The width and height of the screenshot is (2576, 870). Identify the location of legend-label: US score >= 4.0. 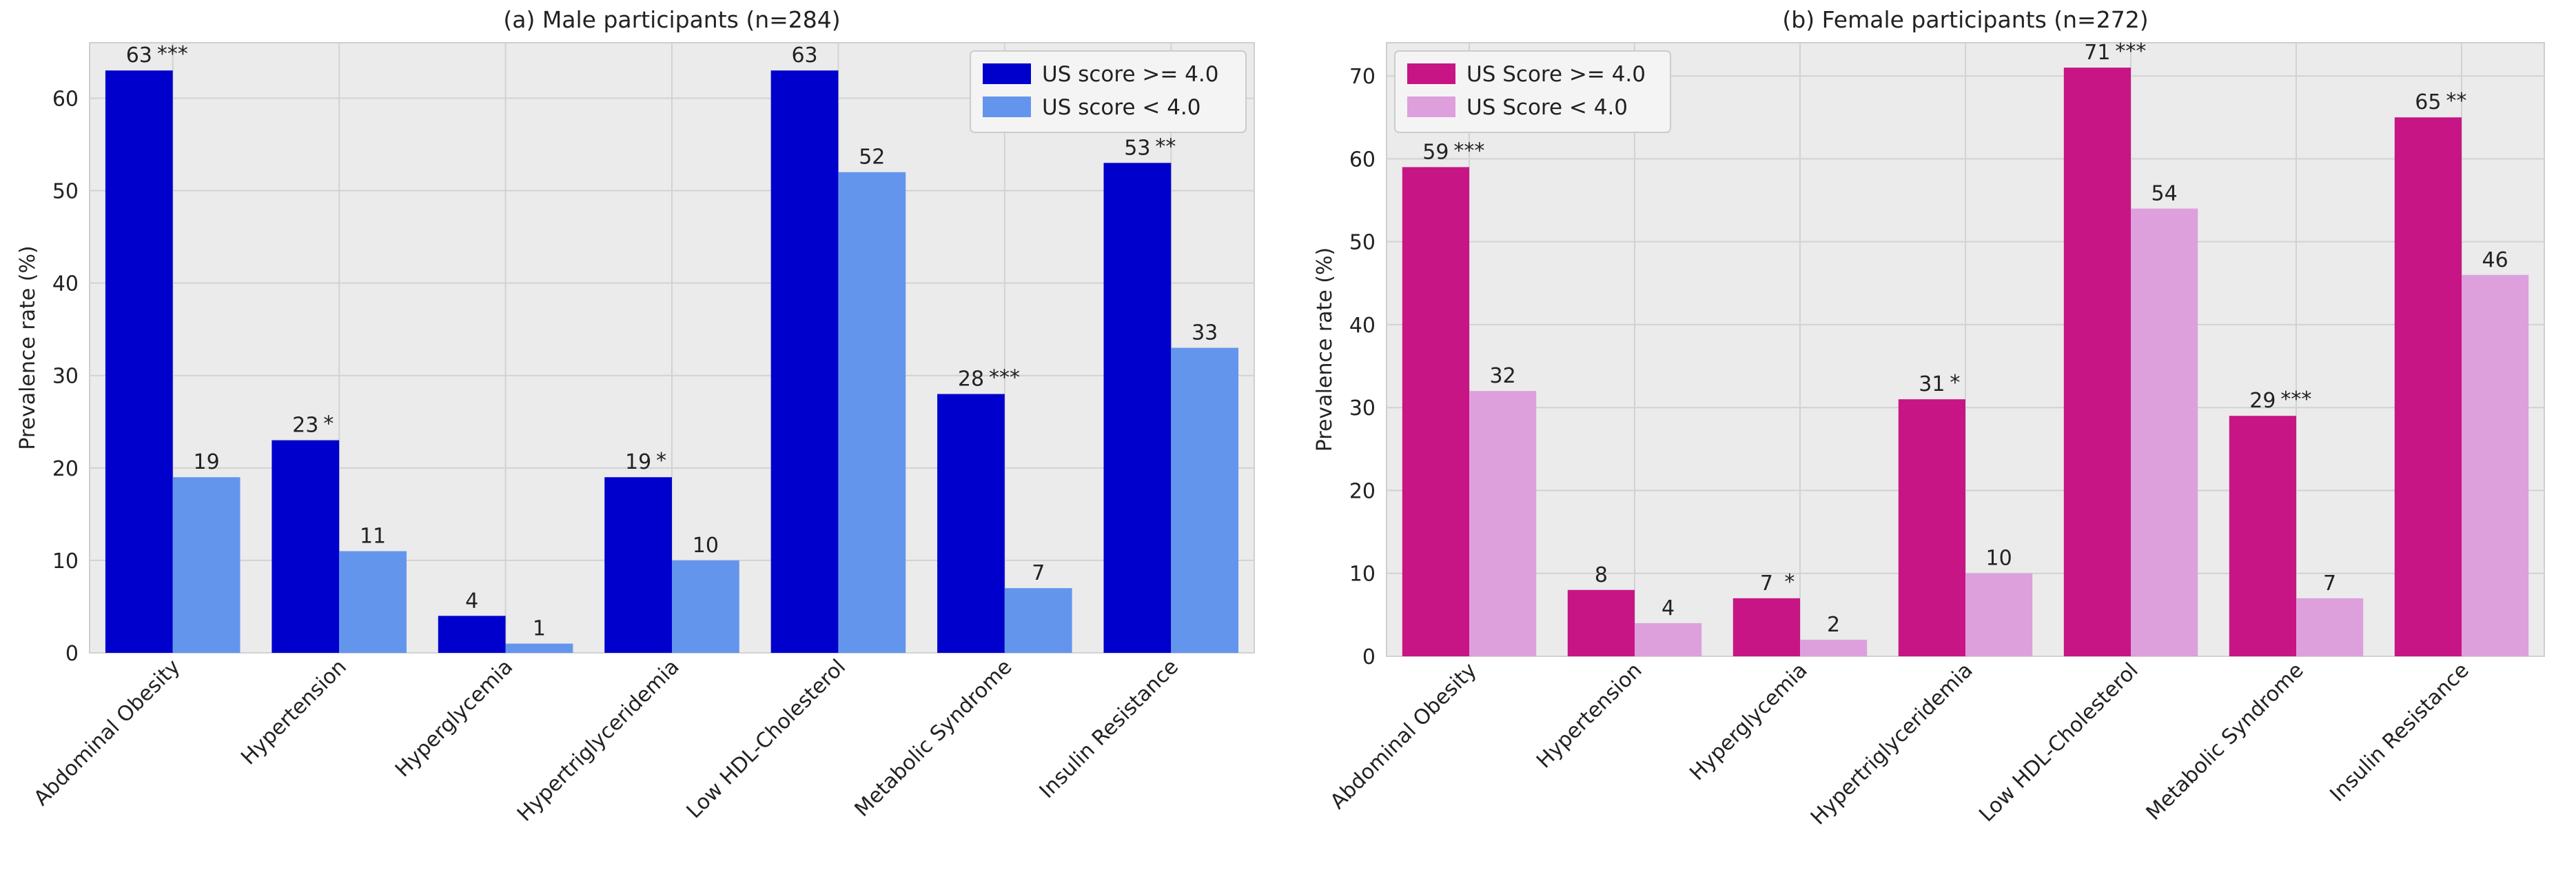
(1130, 74).